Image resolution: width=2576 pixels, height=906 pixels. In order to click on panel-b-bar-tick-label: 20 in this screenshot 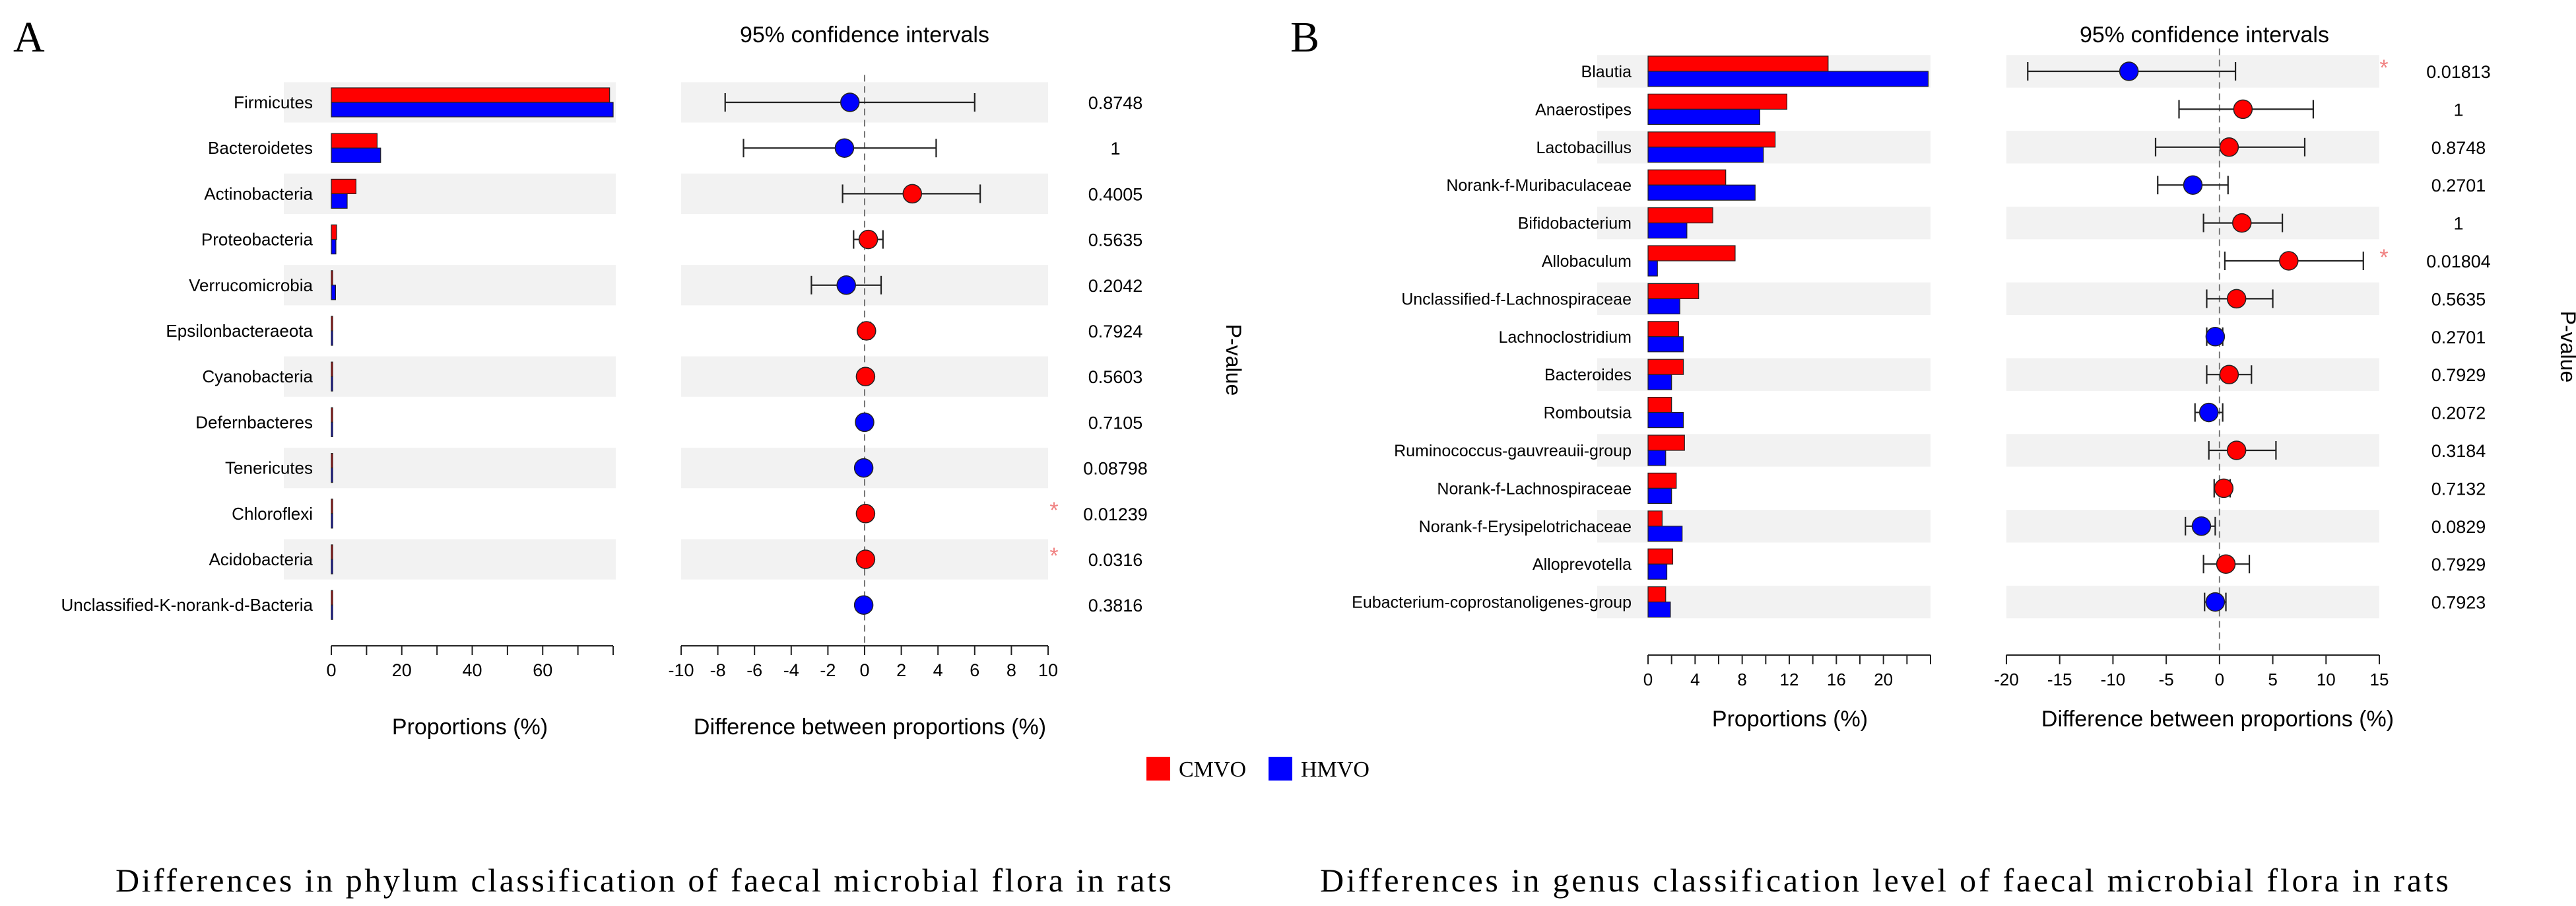, I will do `click(1883, 679)`.